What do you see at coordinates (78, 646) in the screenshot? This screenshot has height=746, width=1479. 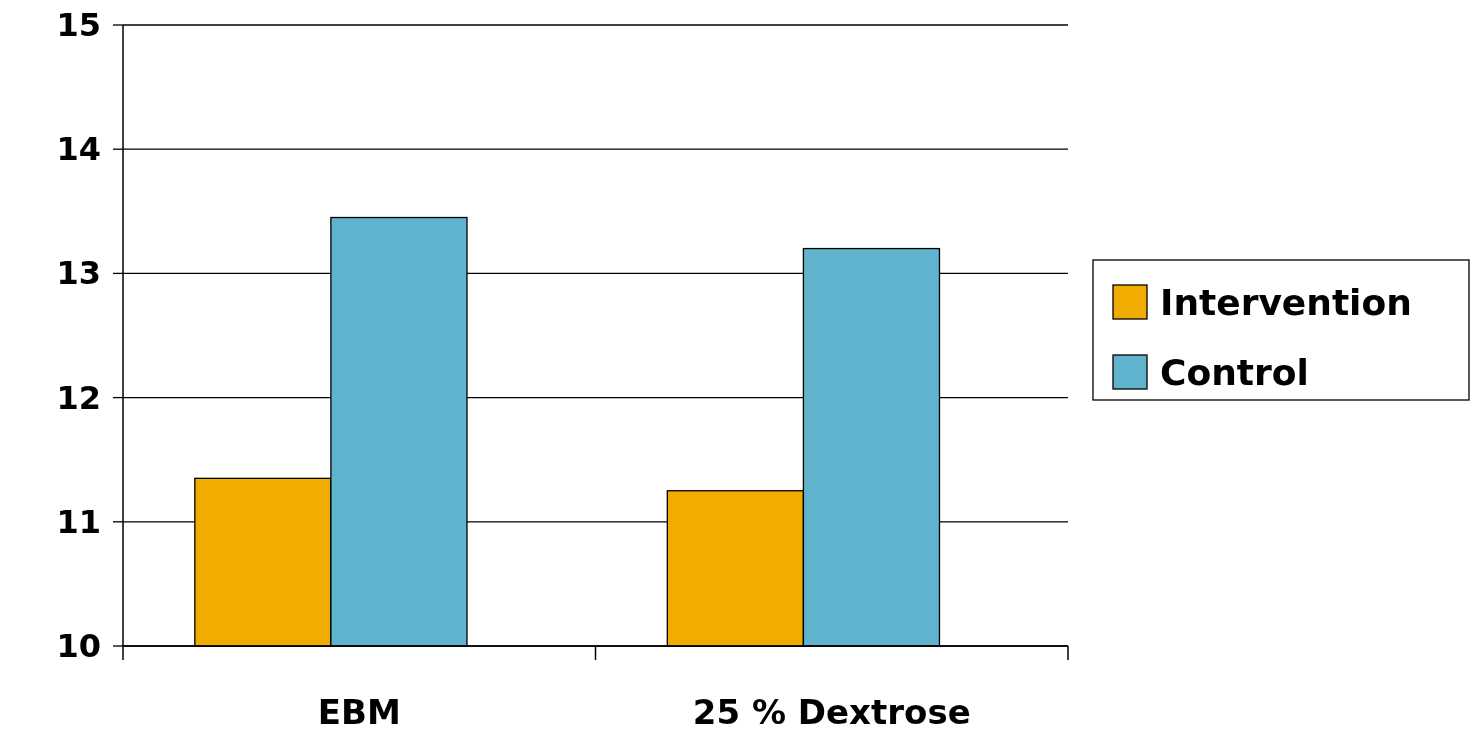 I see `y-tick-label: 10` at bounding box center [78, 646].